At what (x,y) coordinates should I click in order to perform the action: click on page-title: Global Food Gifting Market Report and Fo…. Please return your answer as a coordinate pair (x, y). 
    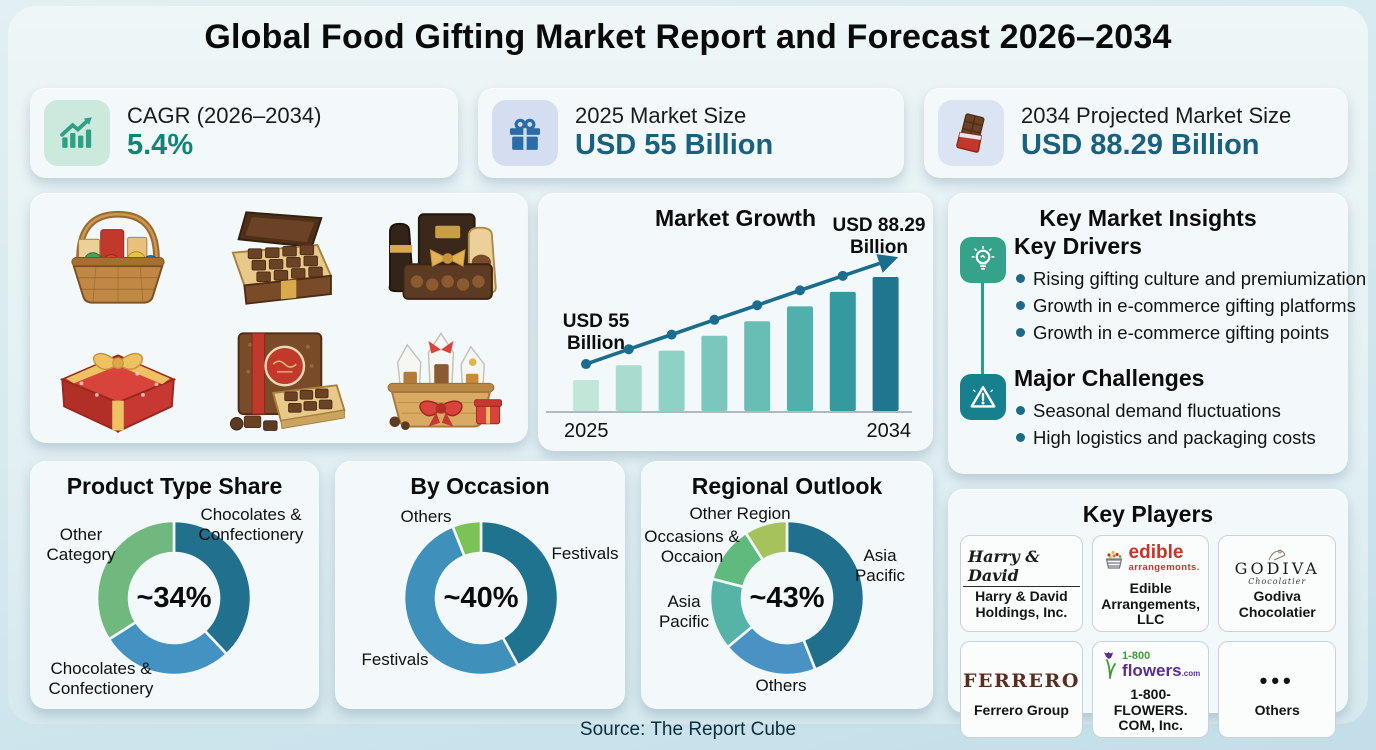
    Looking at the image, I should click on (688, 37).